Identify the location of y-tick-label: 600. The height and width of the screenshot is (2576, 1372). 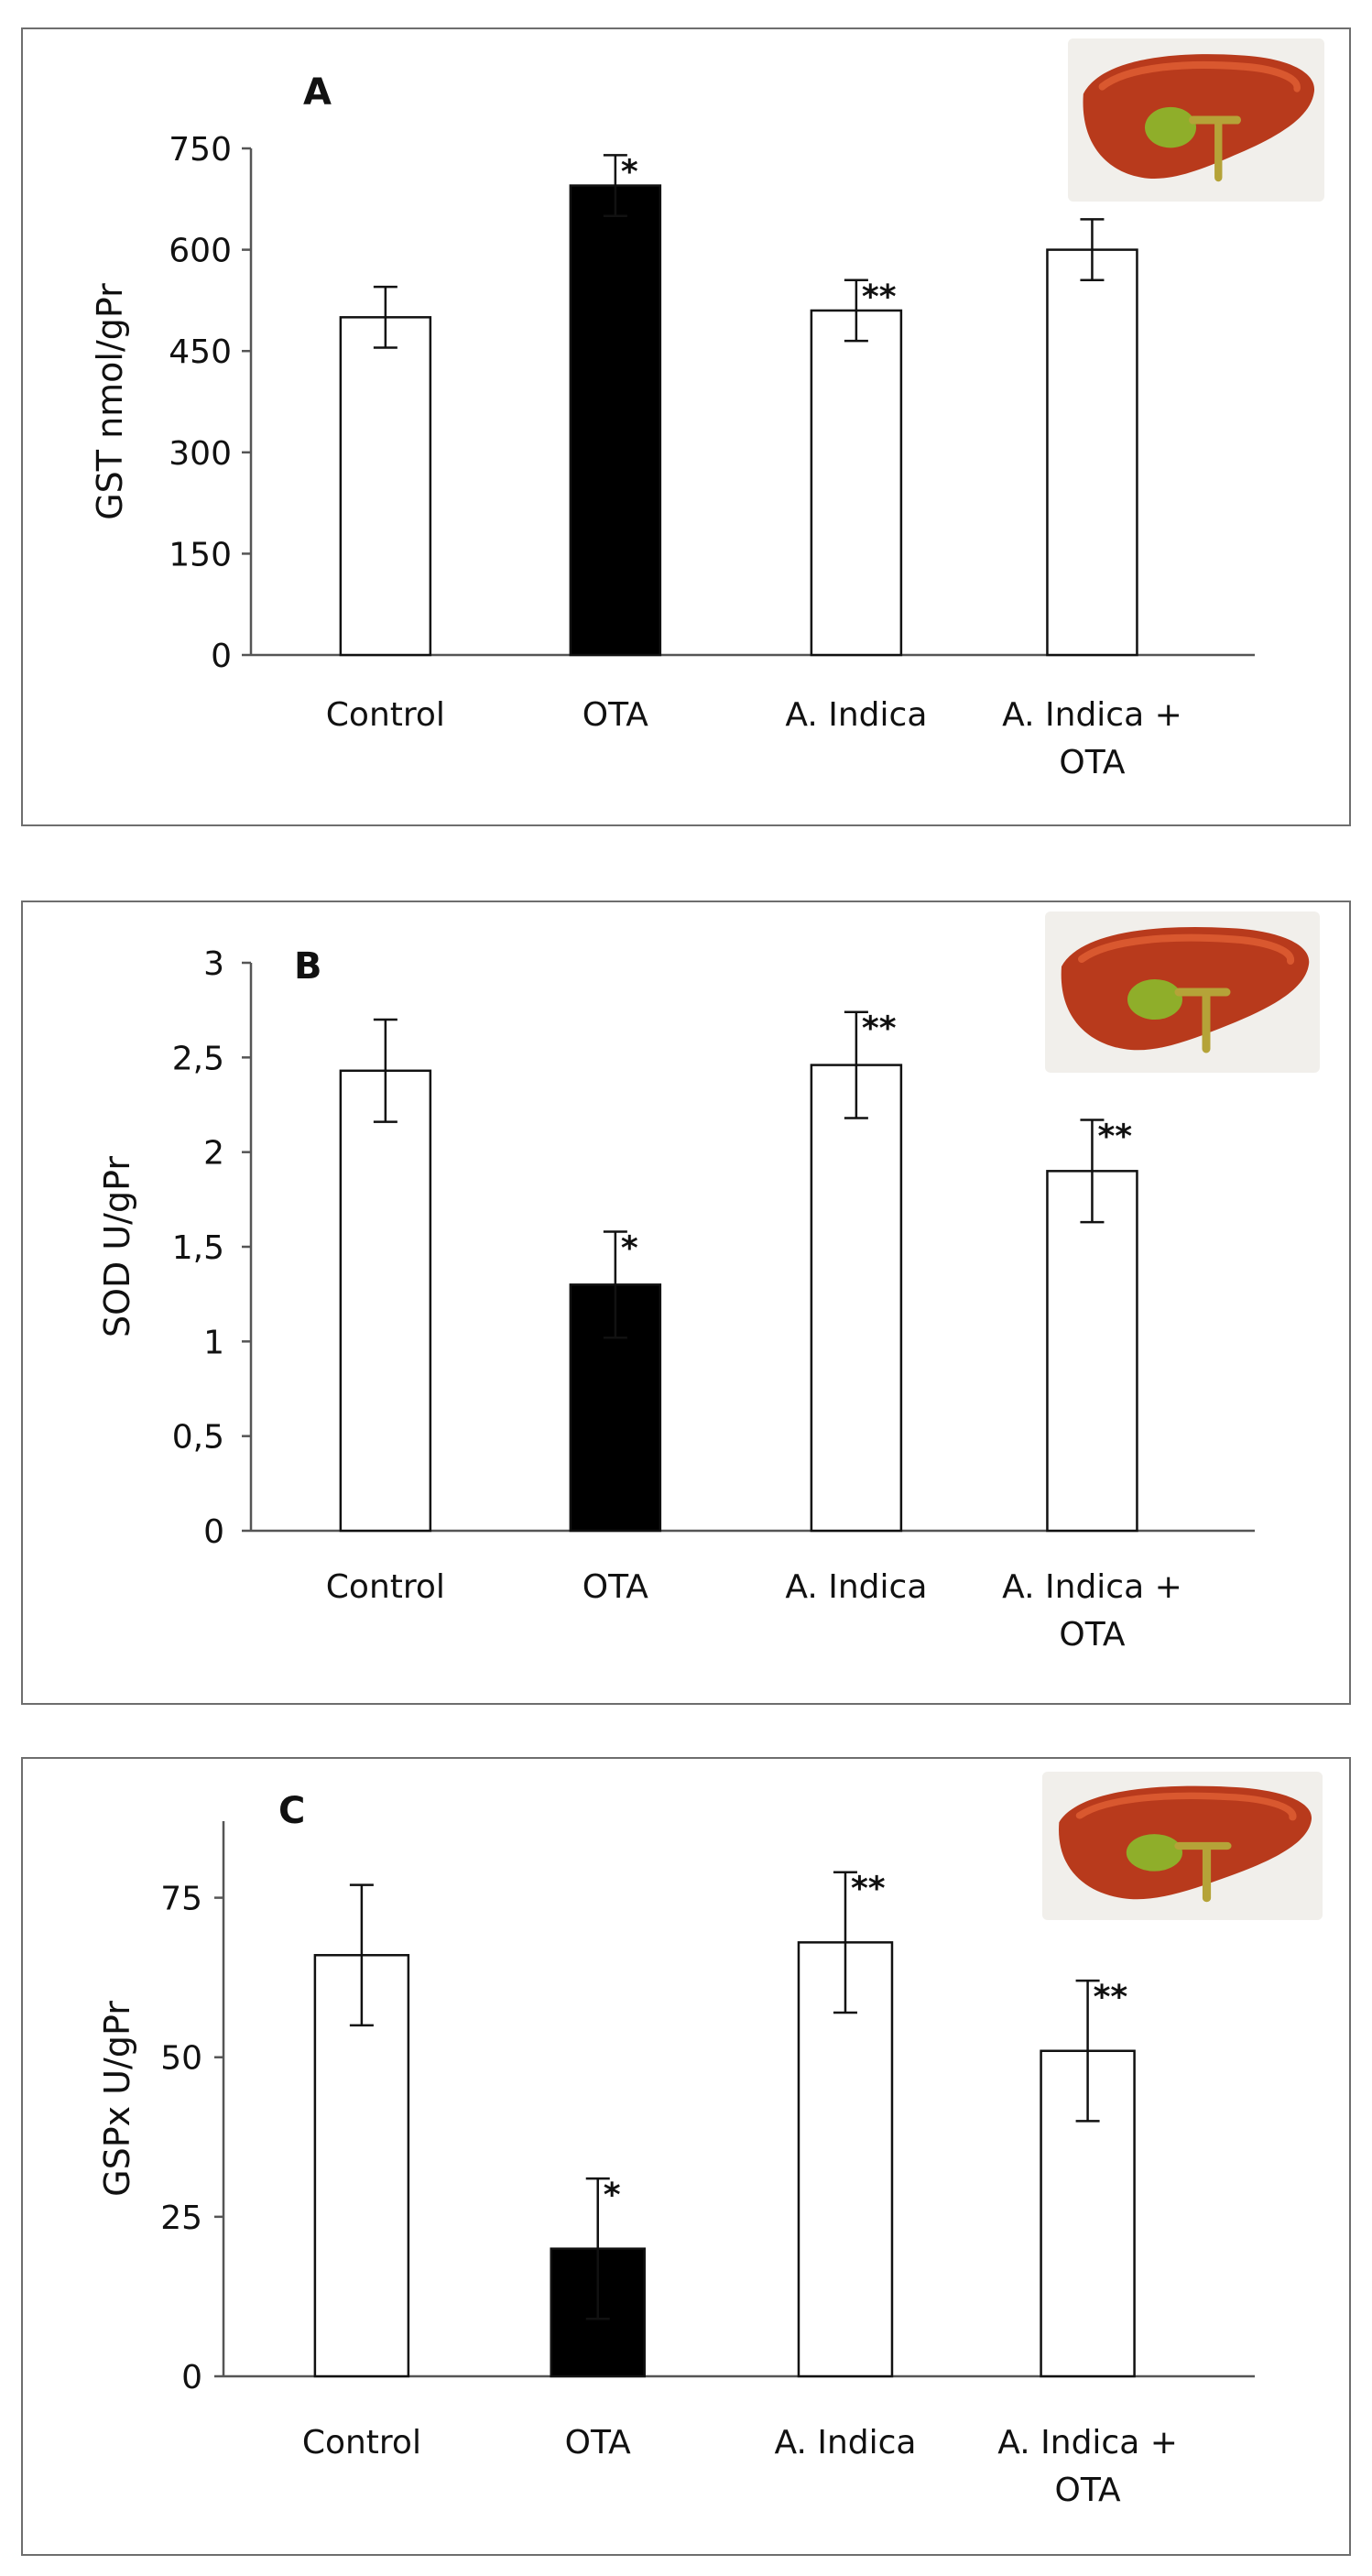
(200, 252).